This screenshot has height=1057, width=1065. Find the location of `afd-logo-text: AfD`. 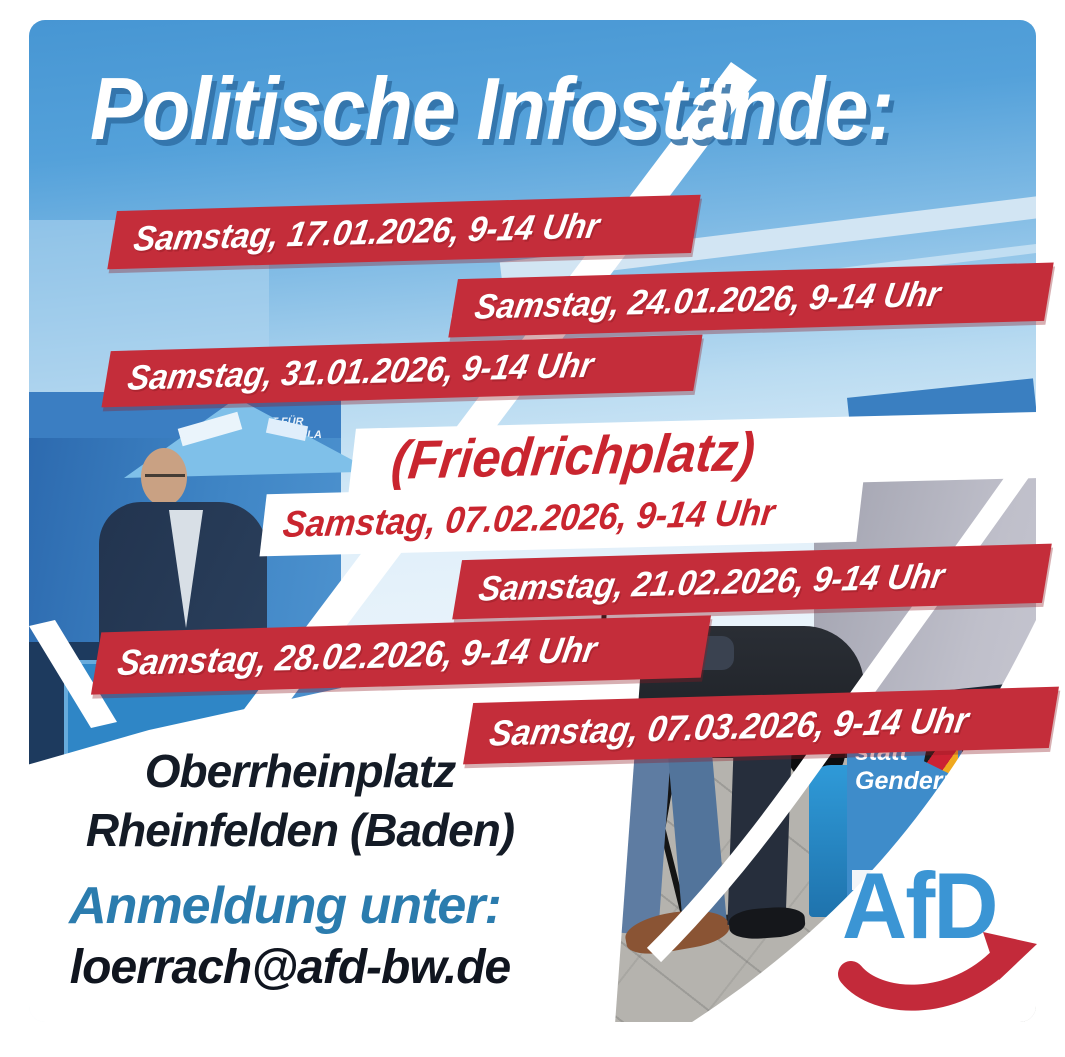

afd-logo-text: AfD is located at coordinates (920, 905).